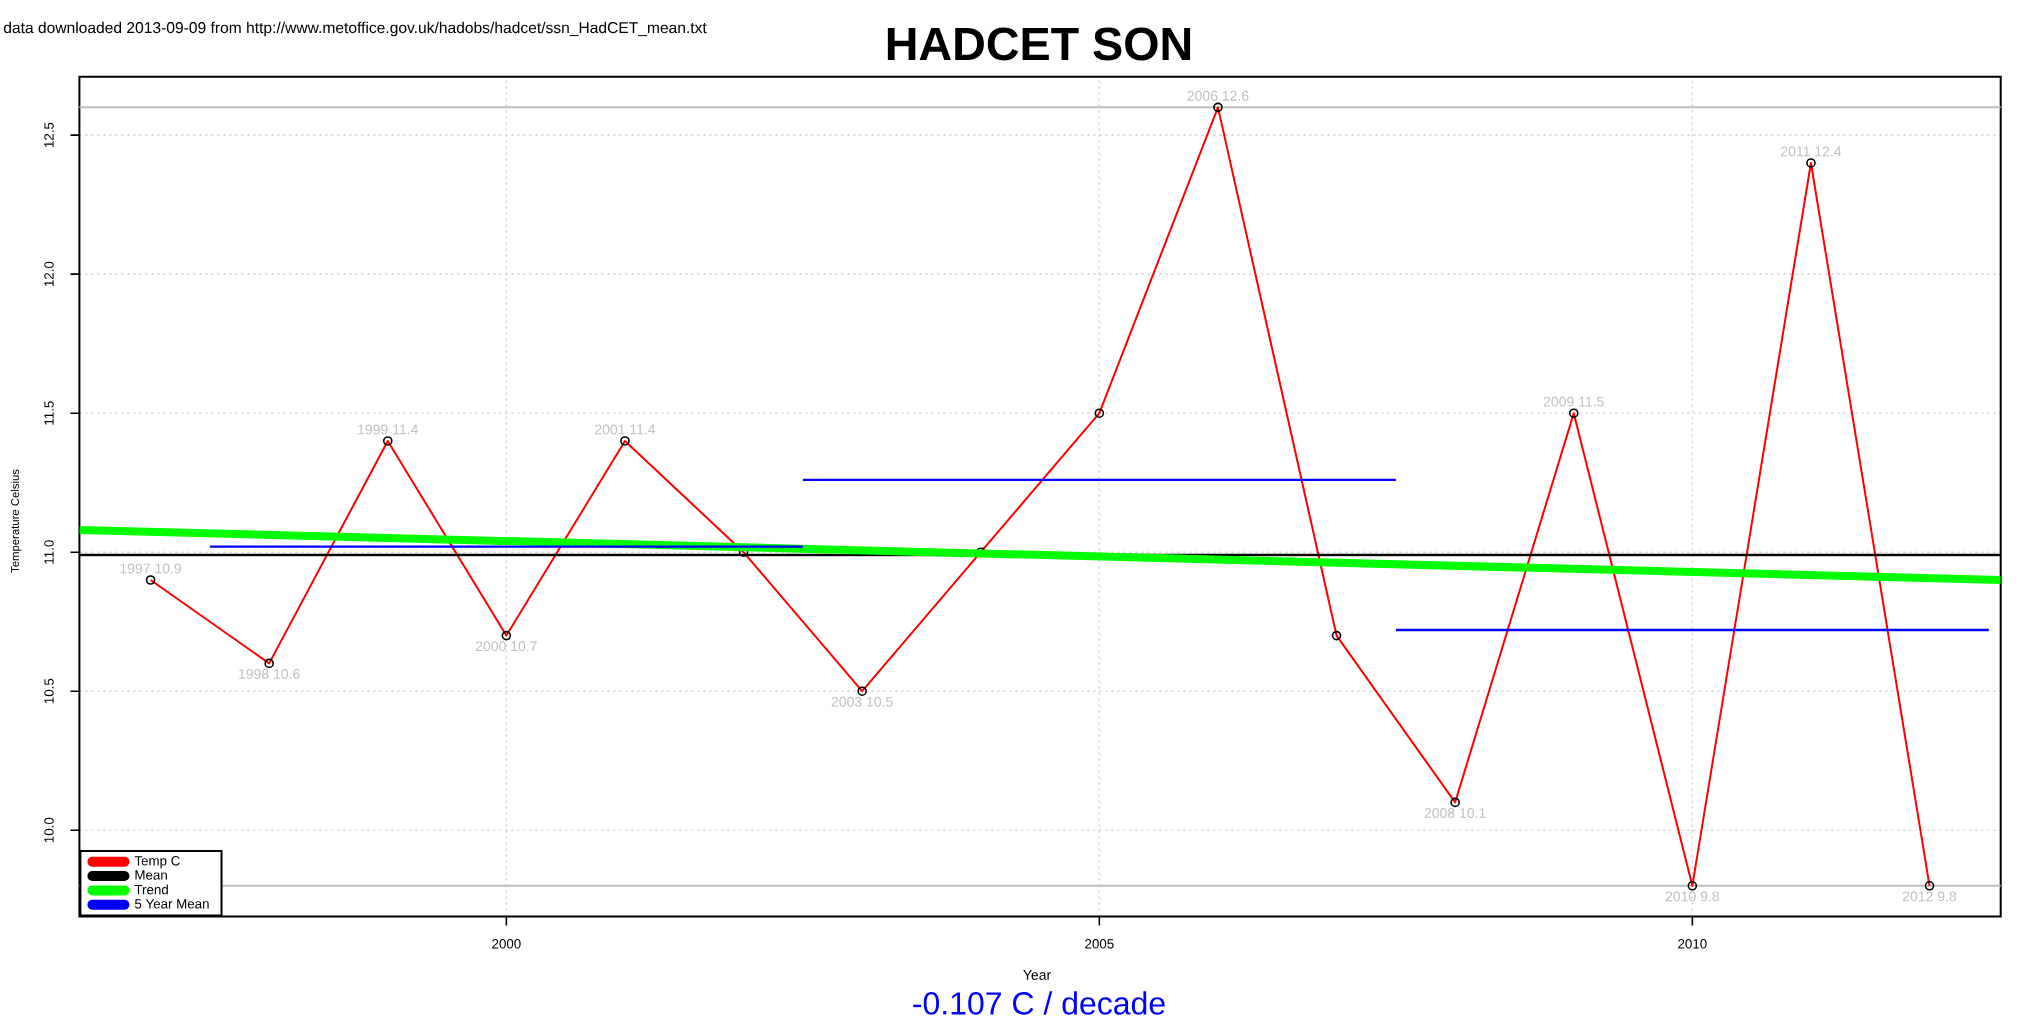 The width and height of the screenshot is (2041, 1019). Describe the element at coordinates (269, 674) in the screenshot. I see `data-label: 1998 10.6` at that location.